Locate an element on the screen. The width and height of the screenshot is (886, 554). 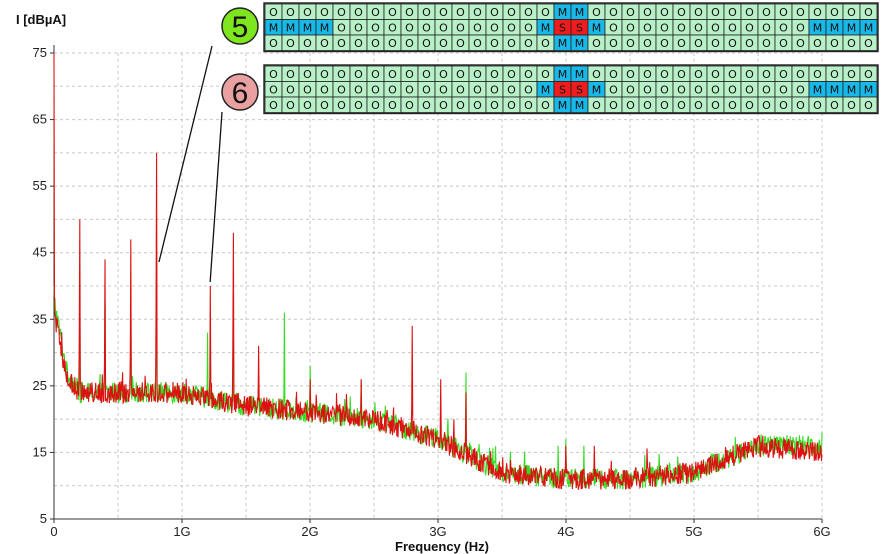
x-tick-label: 4G is located at coordinates (565, 531).